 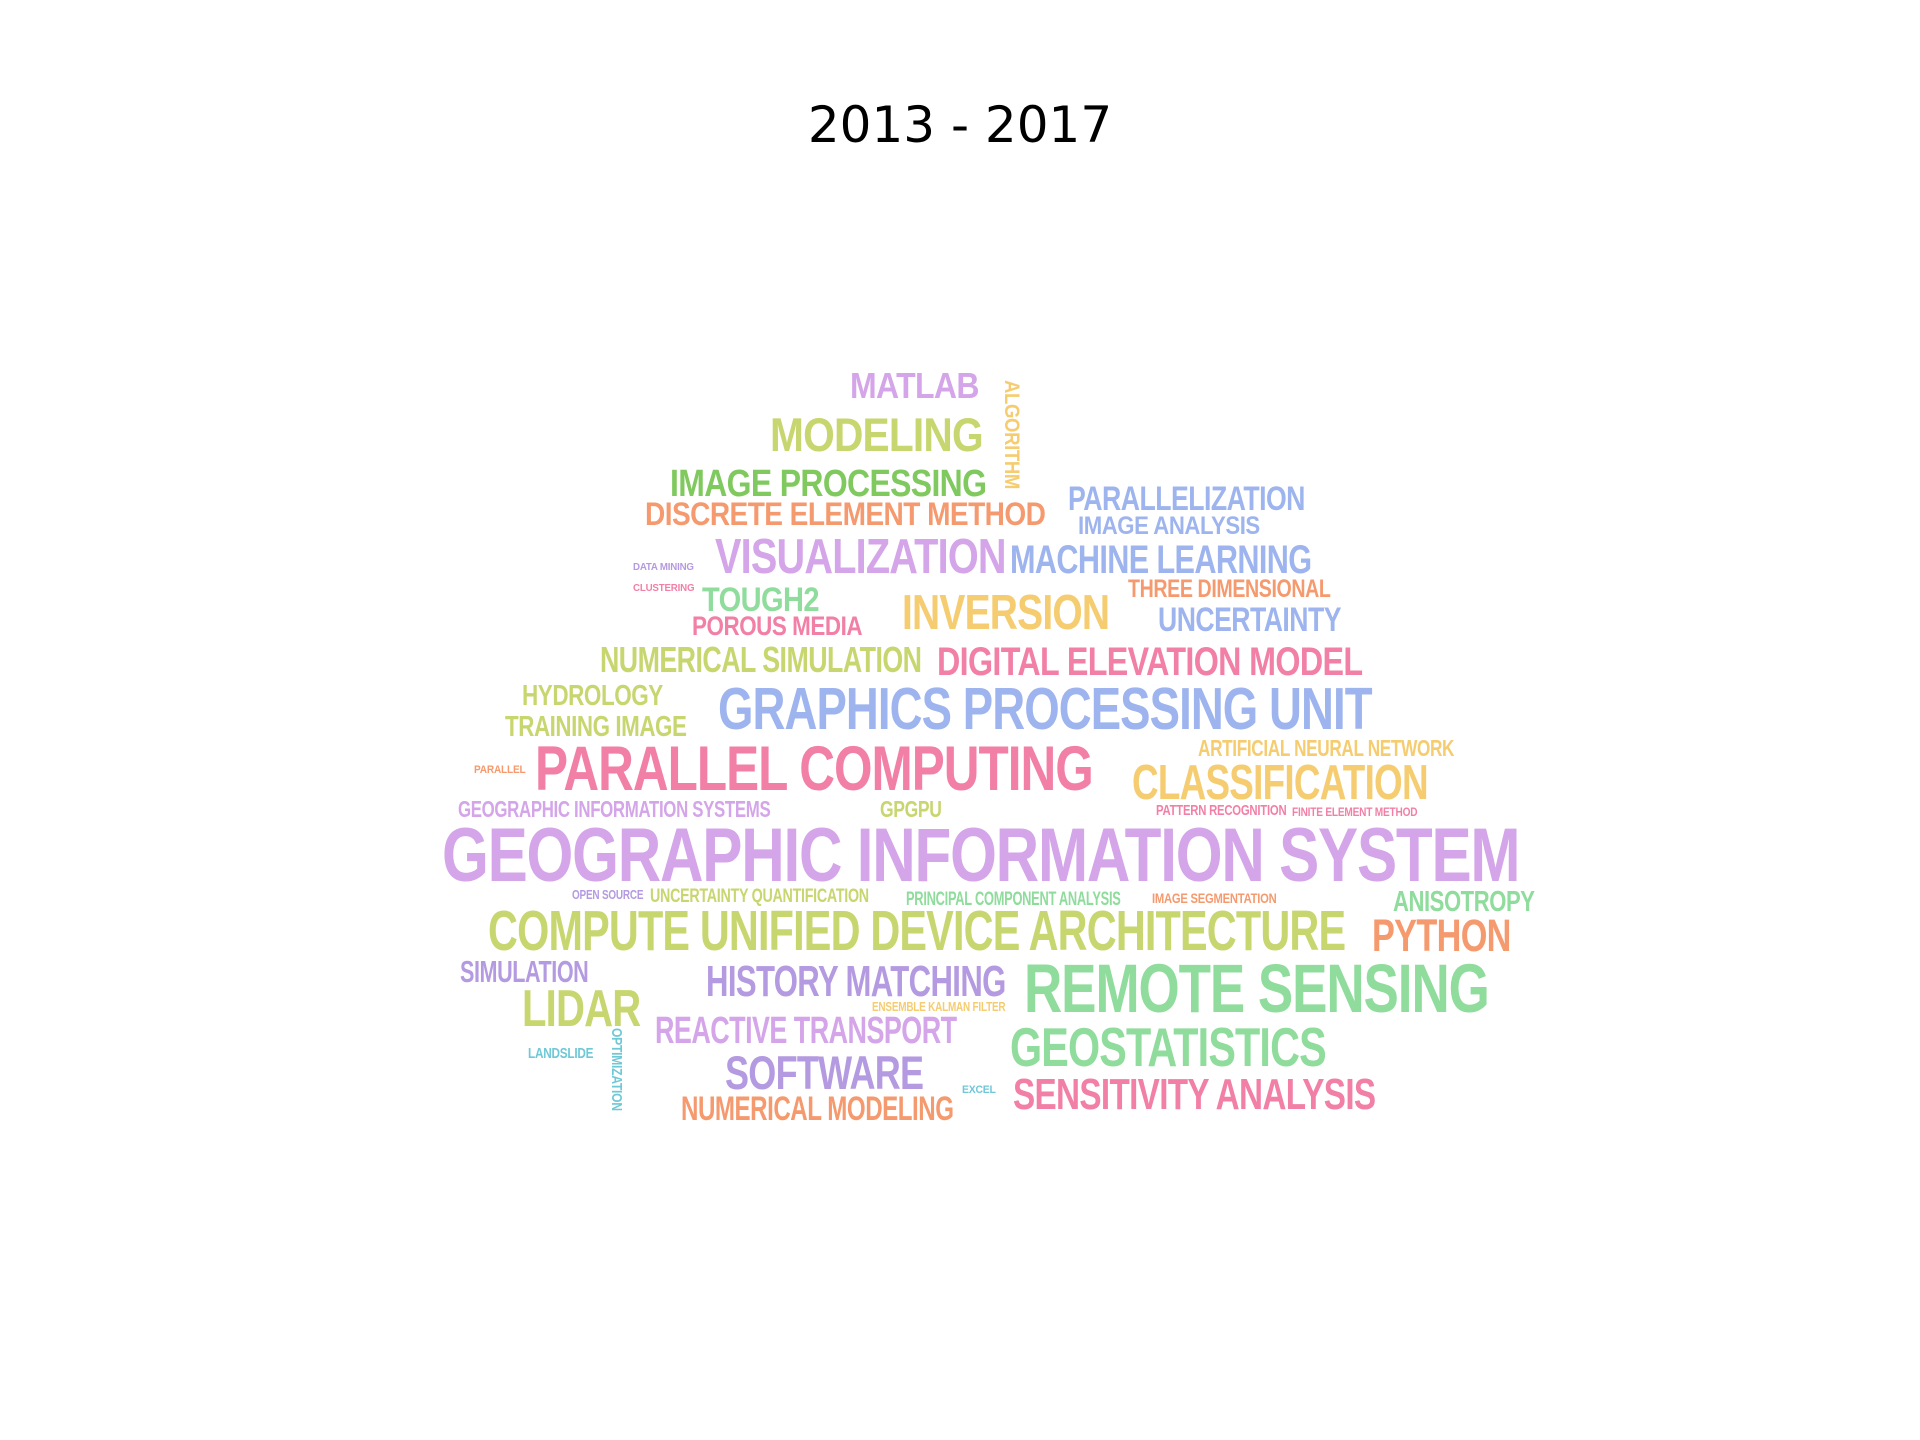 I want to click on word-landslide: LANDSLIDE, so click(x=561, y=1053).